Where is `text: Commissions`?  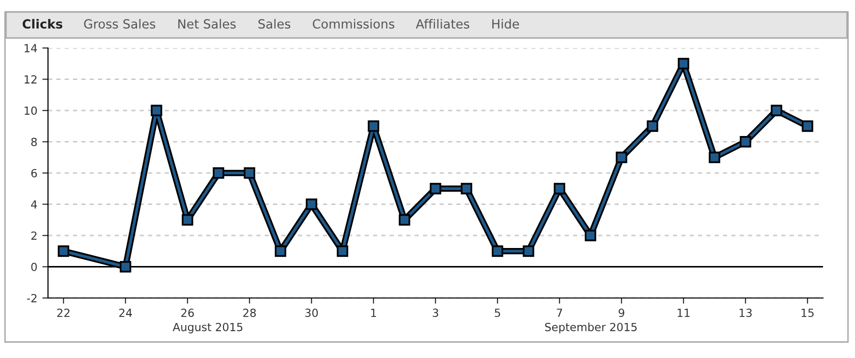
text: Commissions is located at coordinates (353, 23).